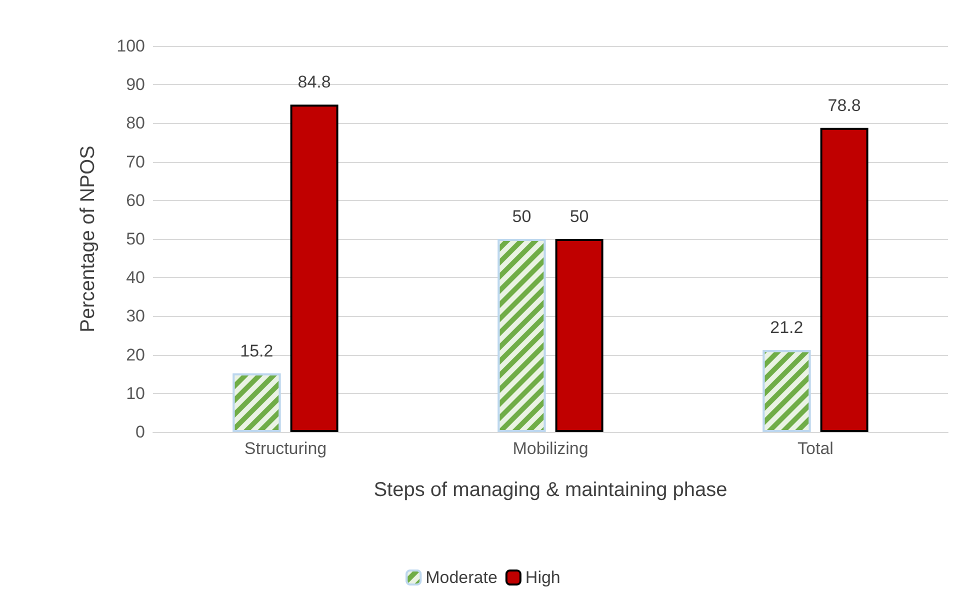  Describe the element at coordinates (135, 84) in the screenshot. I see `y-tick-label: 90` at that location.